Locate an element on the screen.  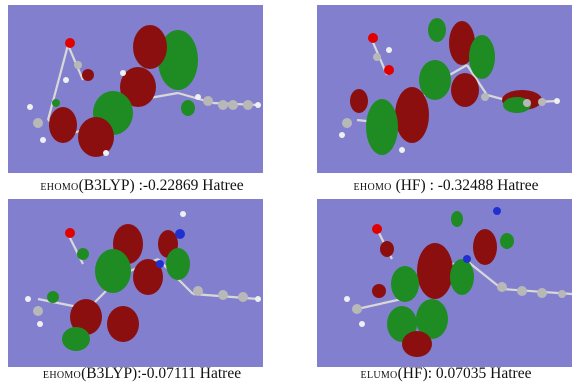
caption-prefix: ELUMO is located at coordinates (379, 375).